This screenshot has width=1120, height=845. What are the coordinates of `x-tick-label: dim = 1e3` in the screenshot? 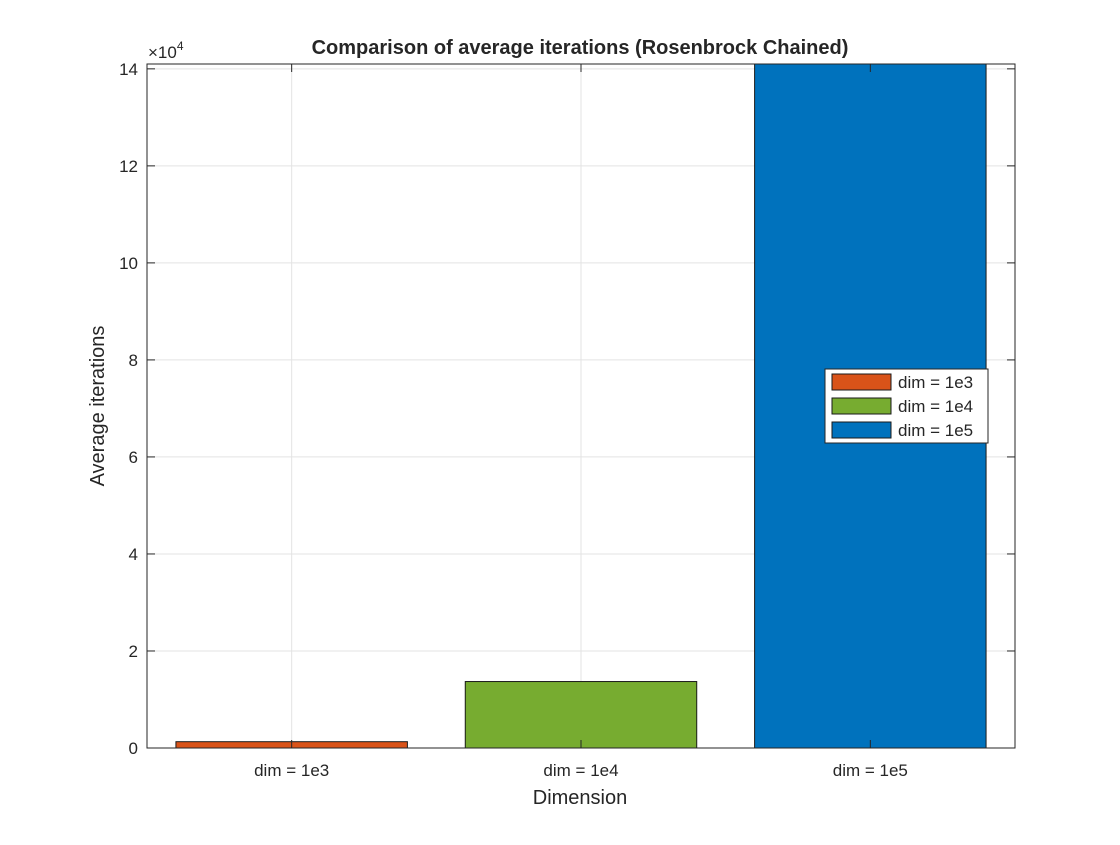 It's located at (291, 770).